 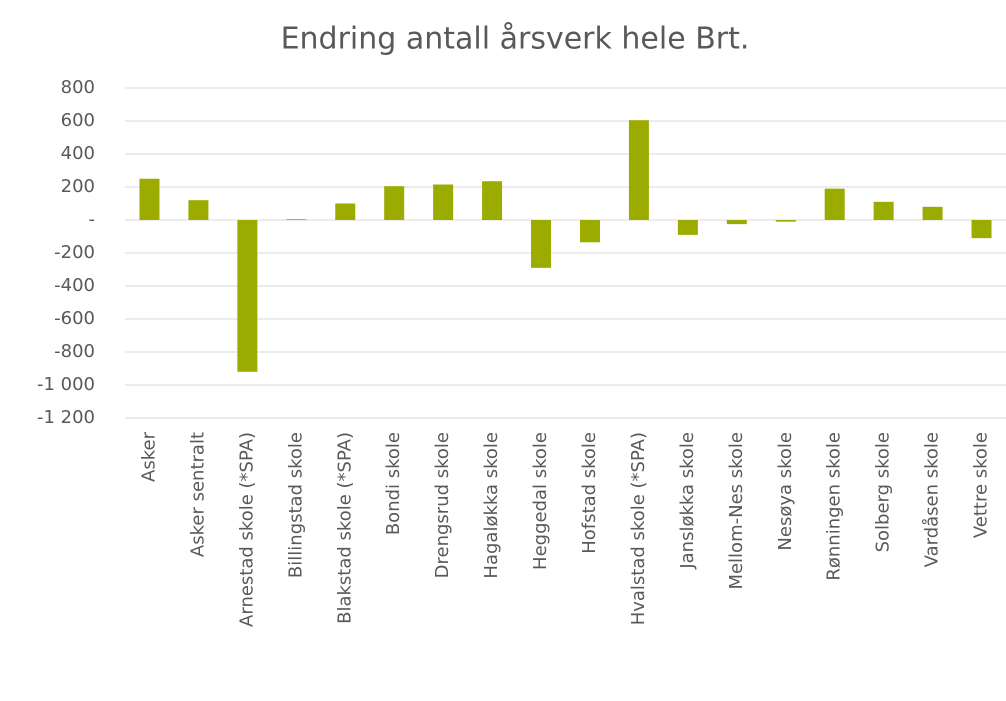 What do you see at coordinates (344, 528) in the screenshot?
I see `x-tick-label: Blakstad skole (*SPA)` at bounding box center [344, 528].